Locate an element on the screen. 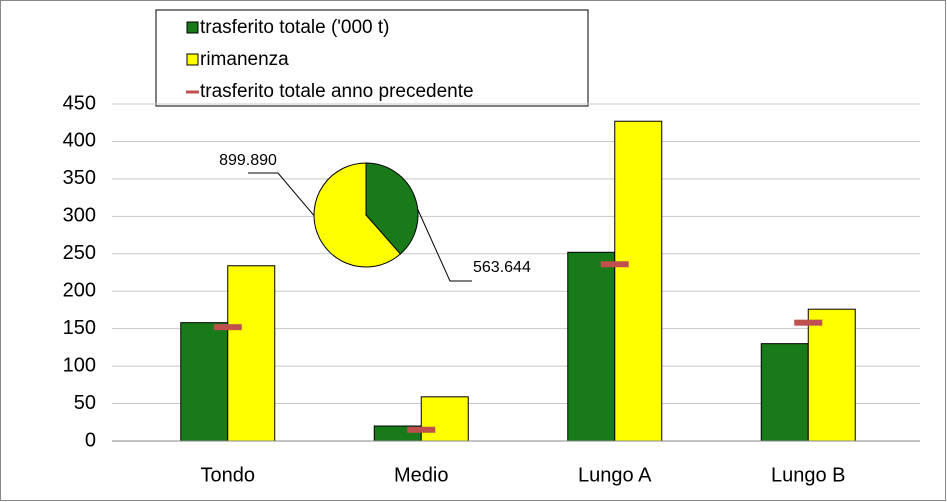 The width and height of the screenshot is (947, 502). y-tick-label: 450 is located at coordinates (79, 103).